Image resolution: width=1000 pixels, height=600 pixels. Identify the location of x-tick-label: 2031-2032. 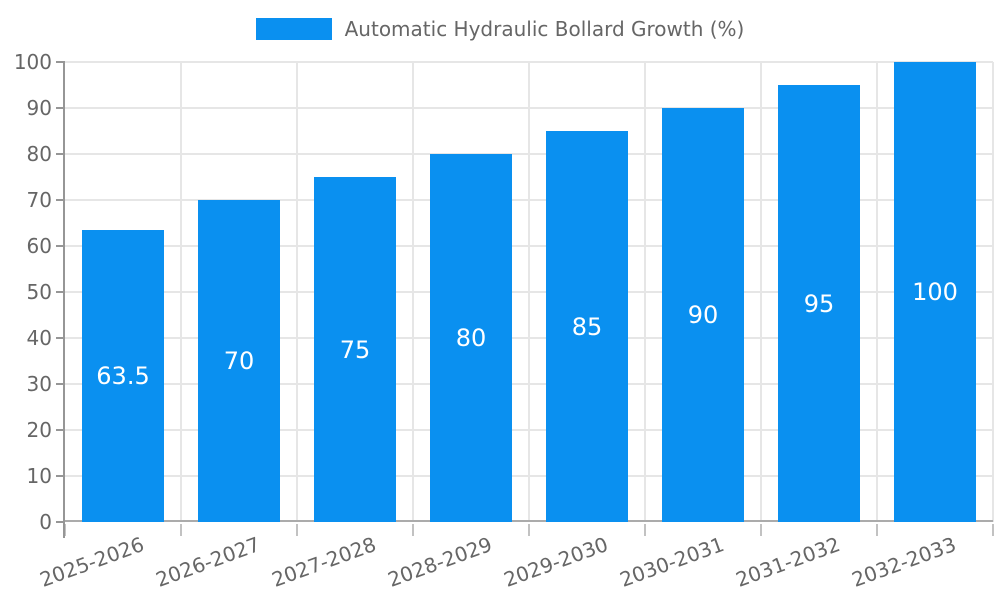
(788, 562).